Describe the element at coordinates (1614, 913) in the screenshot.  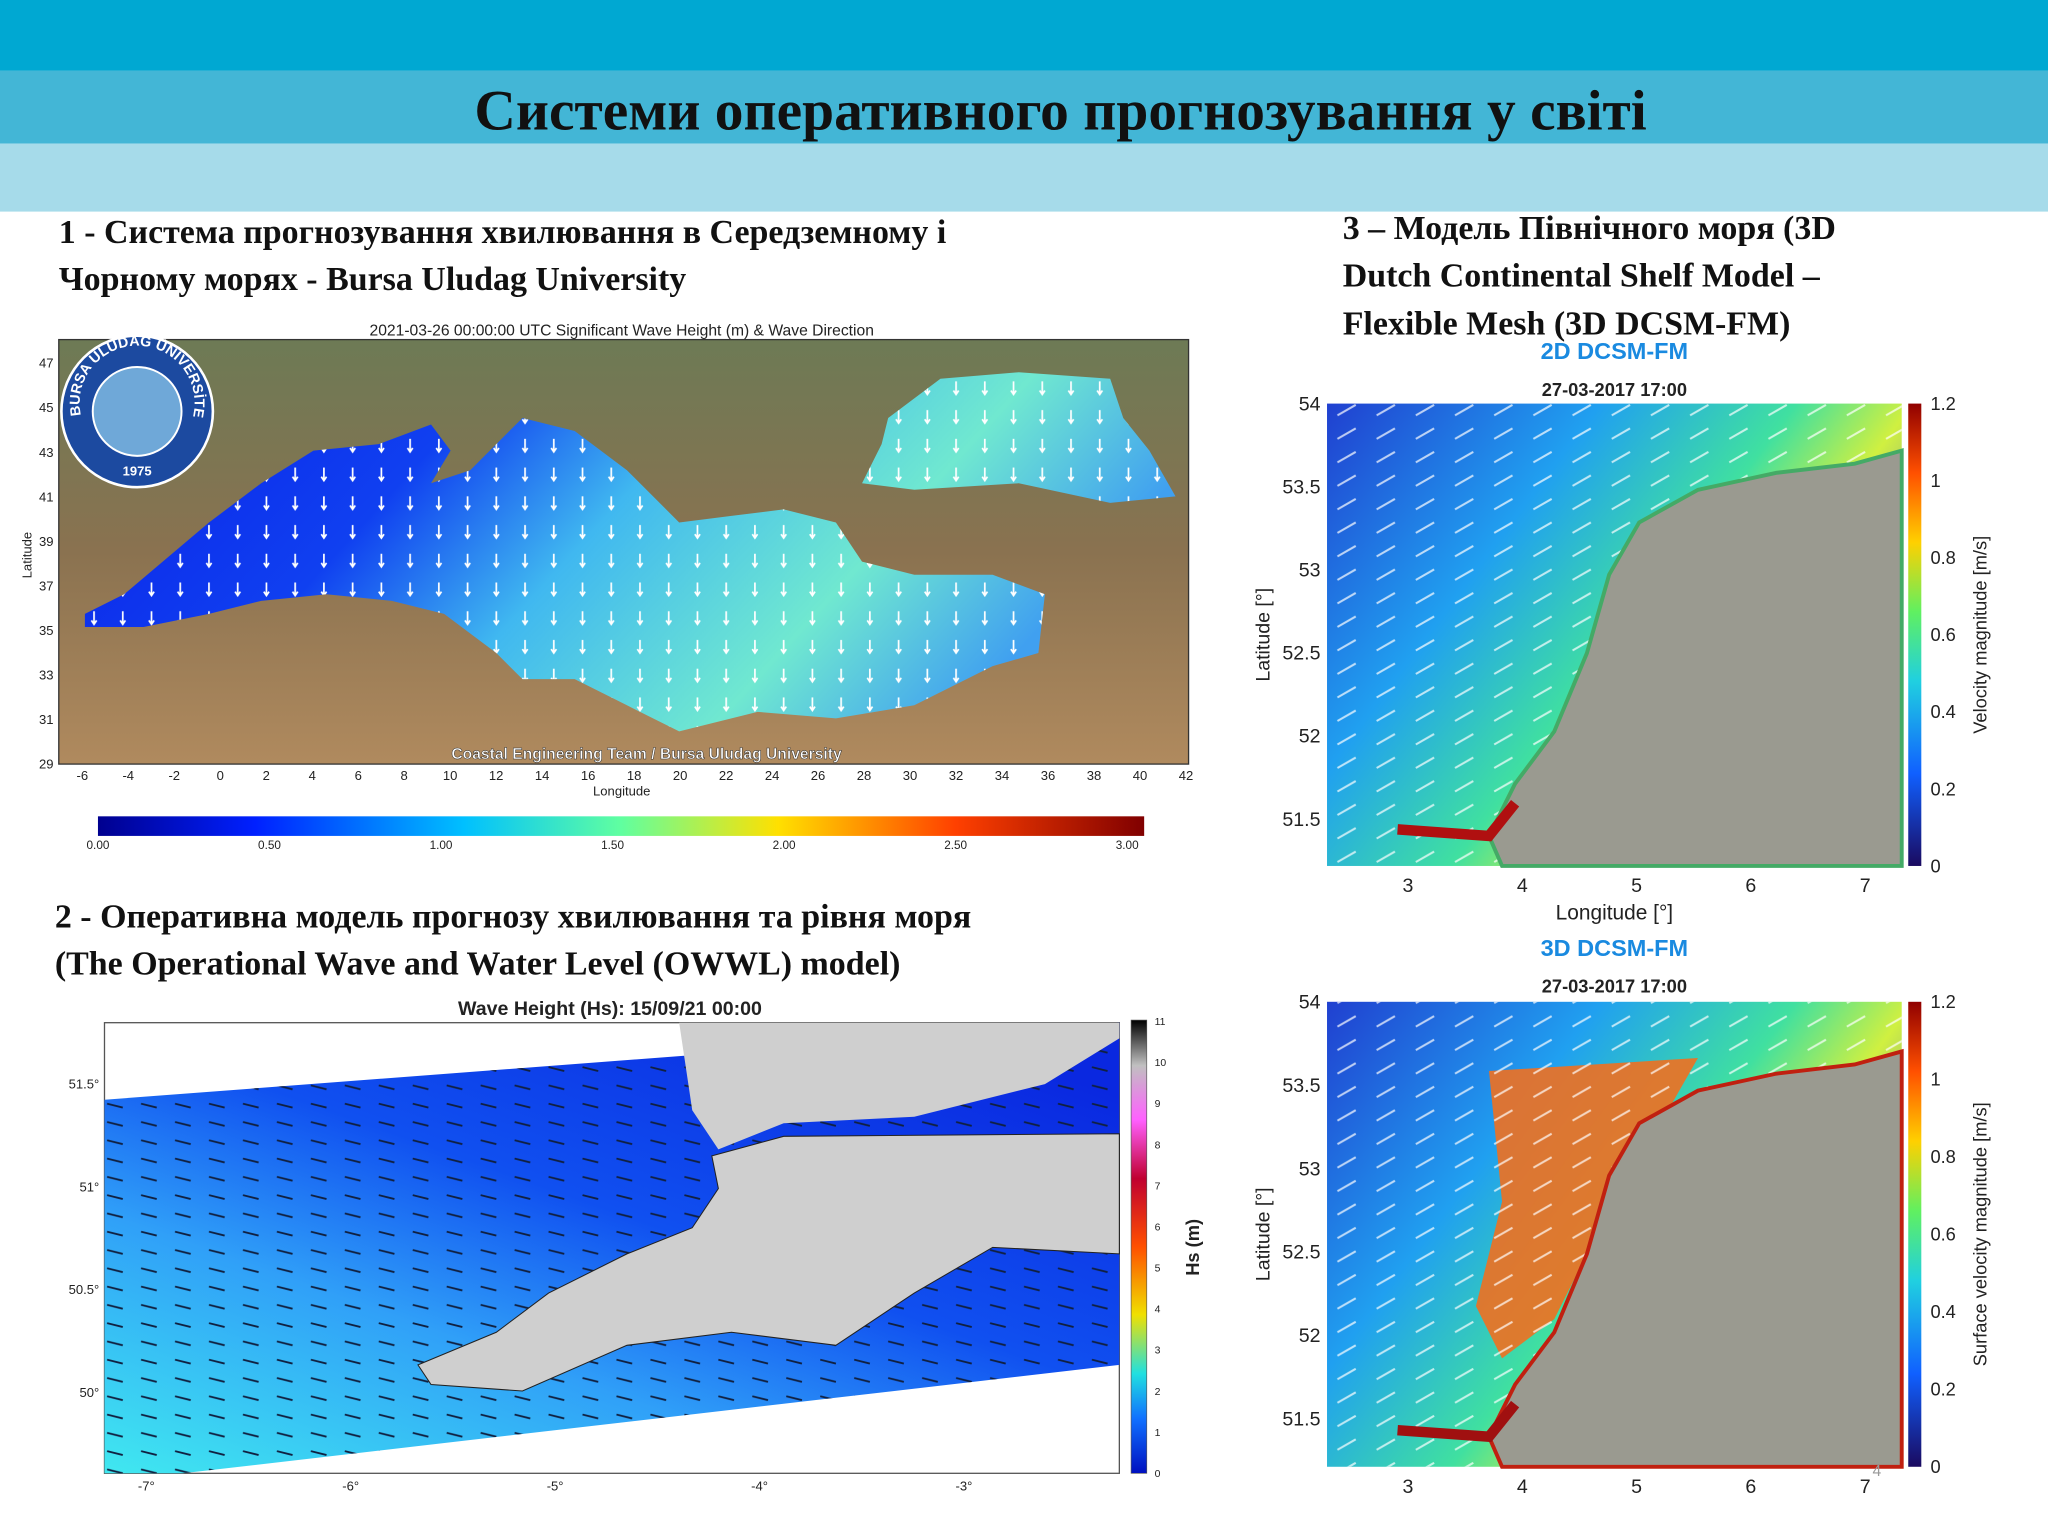
I see `dcsm2d-x-label: Longitude [°]` at that location.